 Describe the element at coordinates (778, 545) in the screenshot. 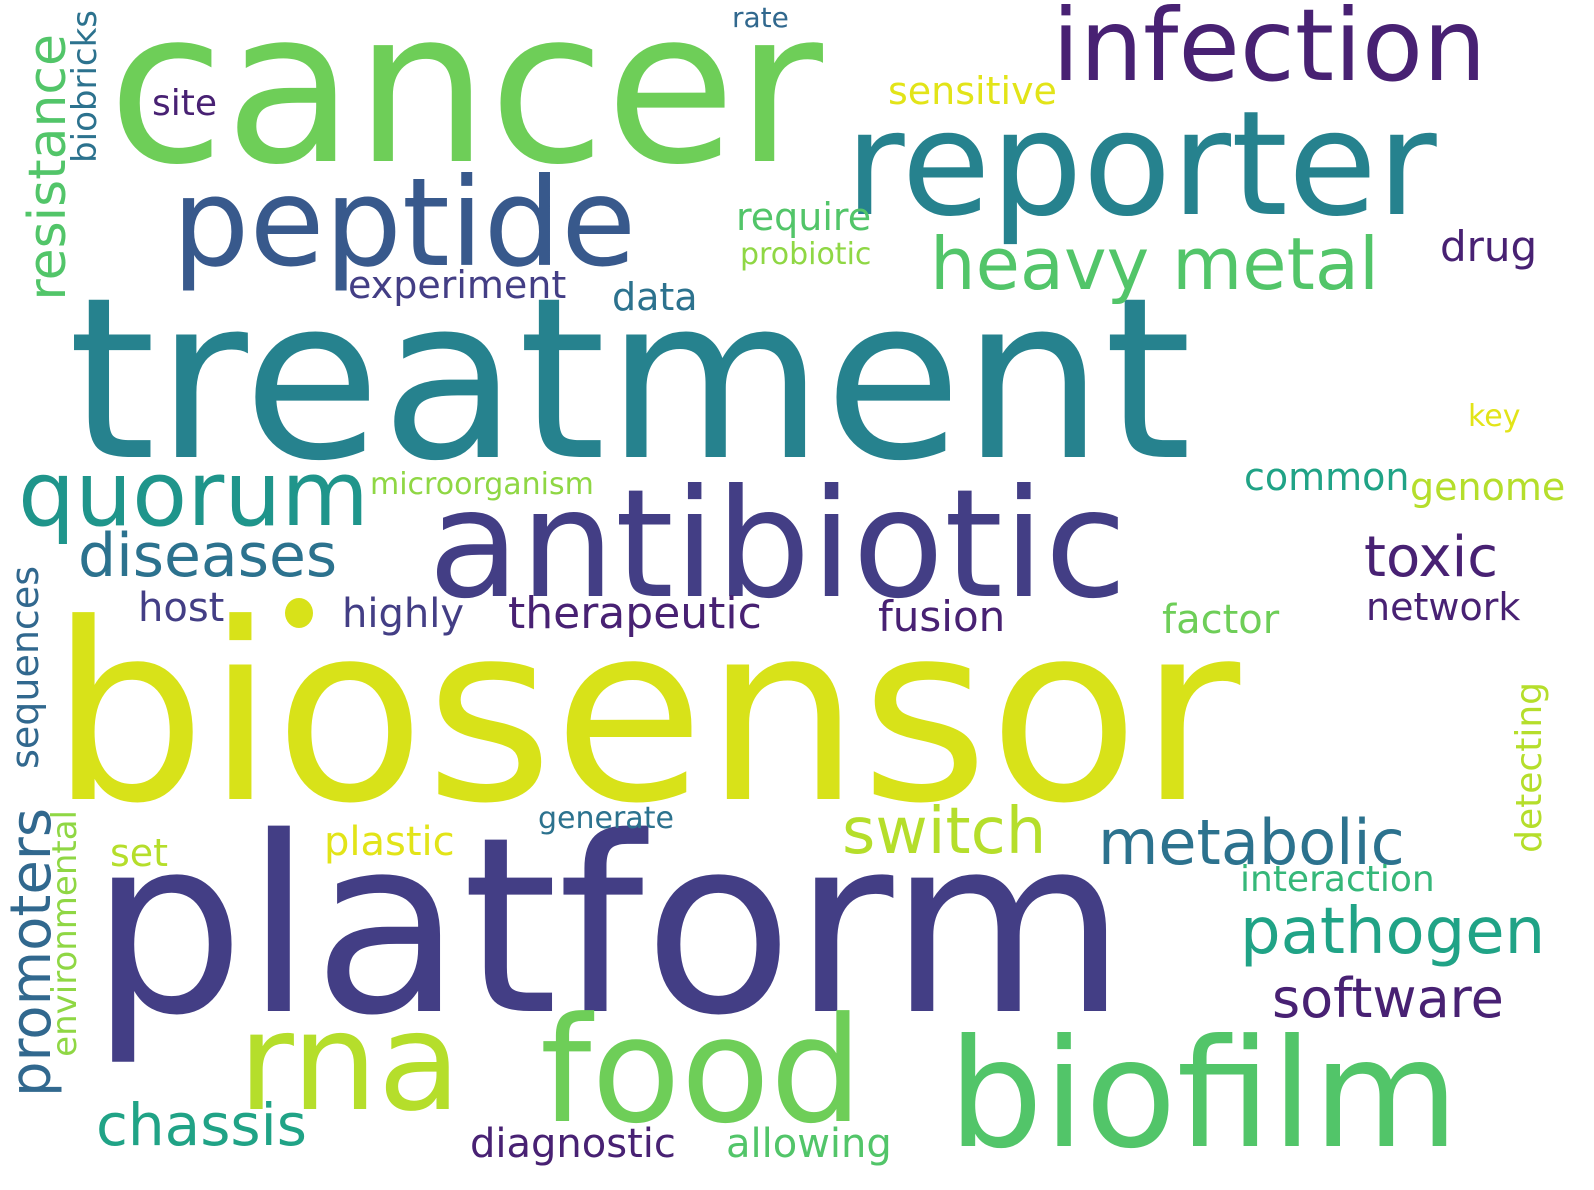

I see `word-antibiotic: antibiotic` at that location.